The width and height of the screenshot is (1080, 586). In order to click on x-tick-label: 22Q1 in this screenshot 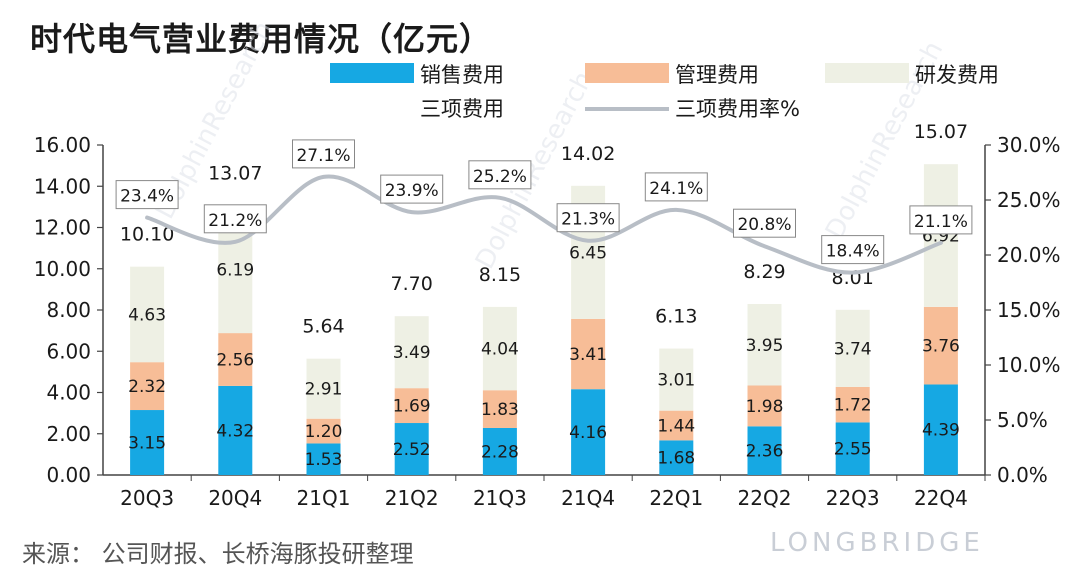, I will do `click(676, 498)`.